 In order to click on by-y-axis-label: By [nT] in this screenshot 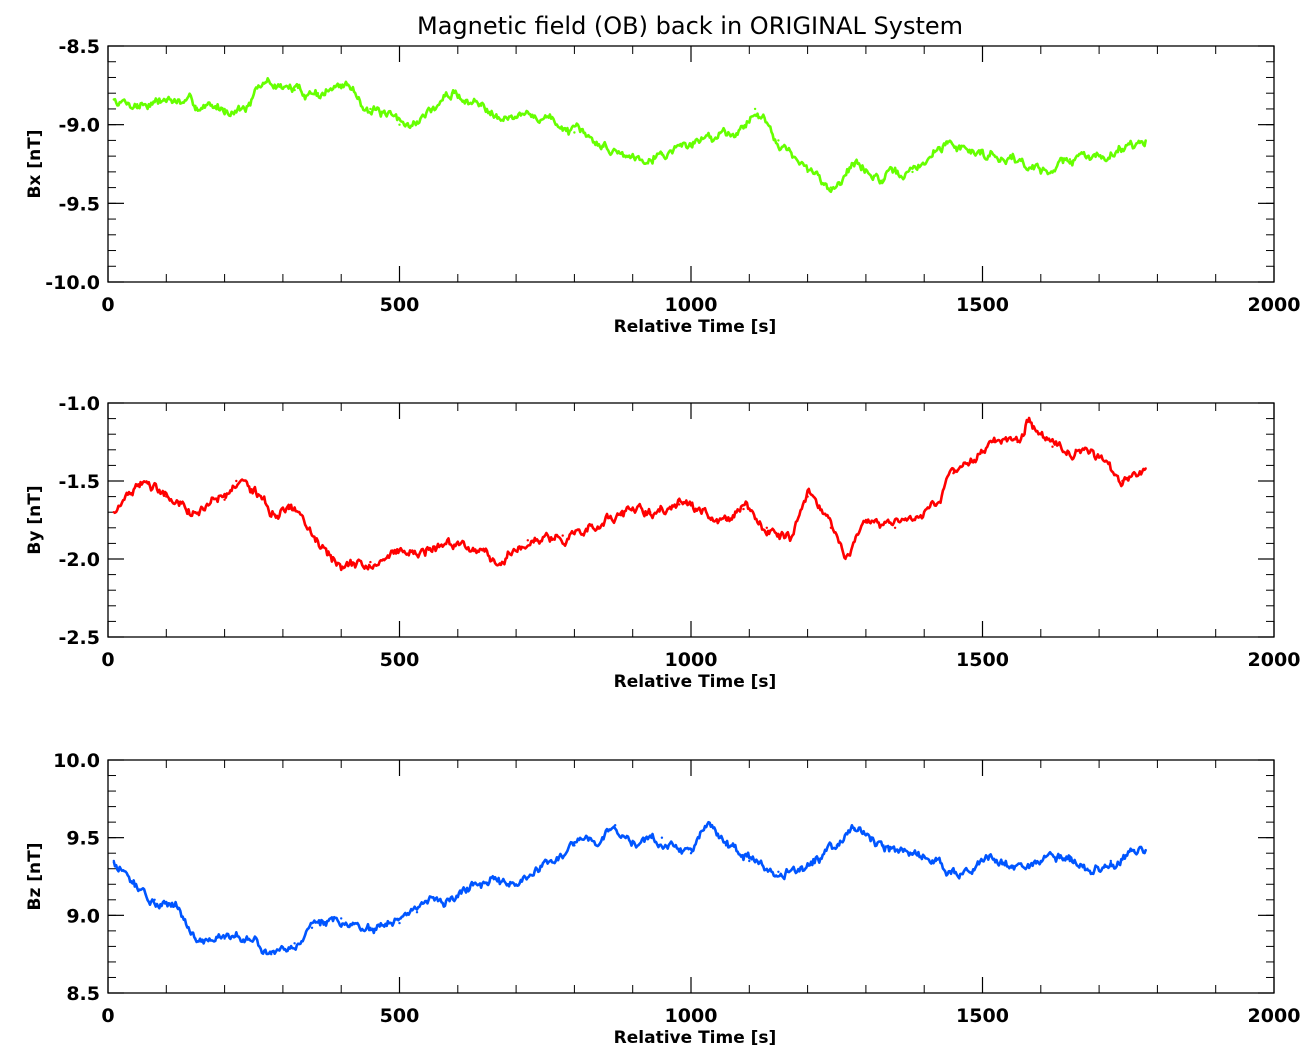, I will do `click(35, 519)`.